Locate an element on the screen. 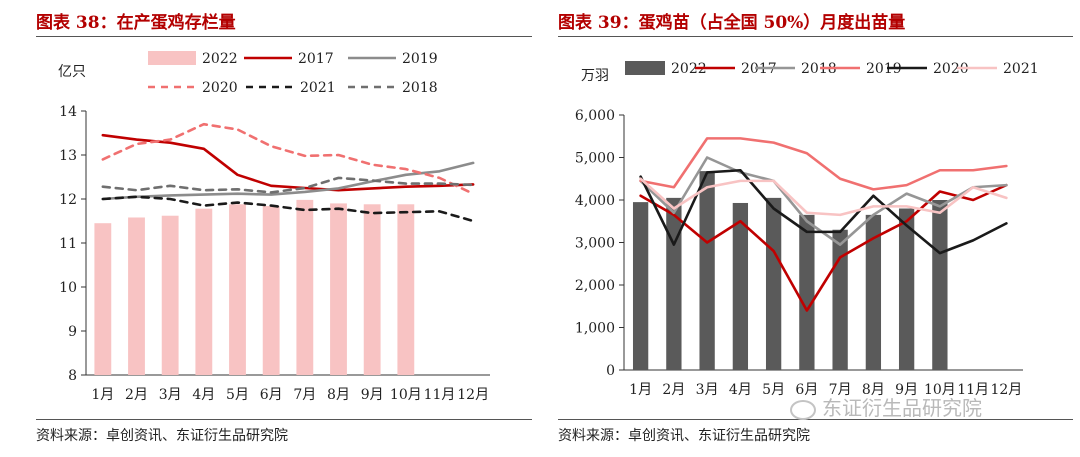 This screenshot has height=457, width=1080. watermark: 东证衍生品研究院 is located at coordinates (886, 406).